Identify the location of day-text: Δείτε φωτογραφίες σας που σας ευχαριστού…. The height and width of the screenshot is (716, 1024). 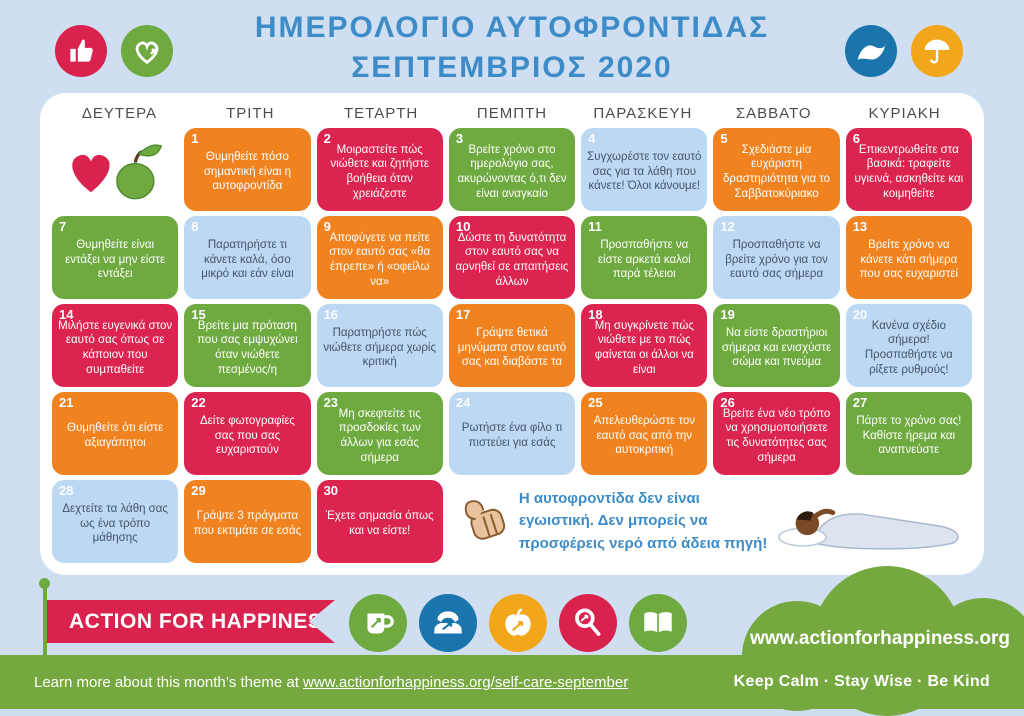
(247, 436).